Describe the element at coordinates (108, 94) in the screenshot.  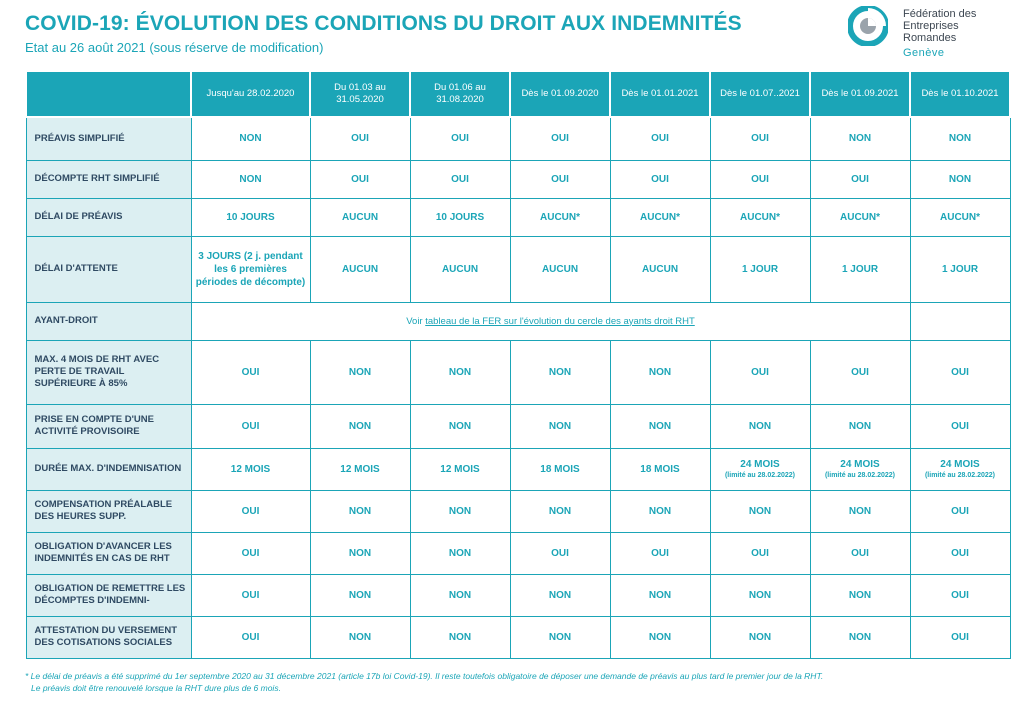
I see `header-corner` at that location.